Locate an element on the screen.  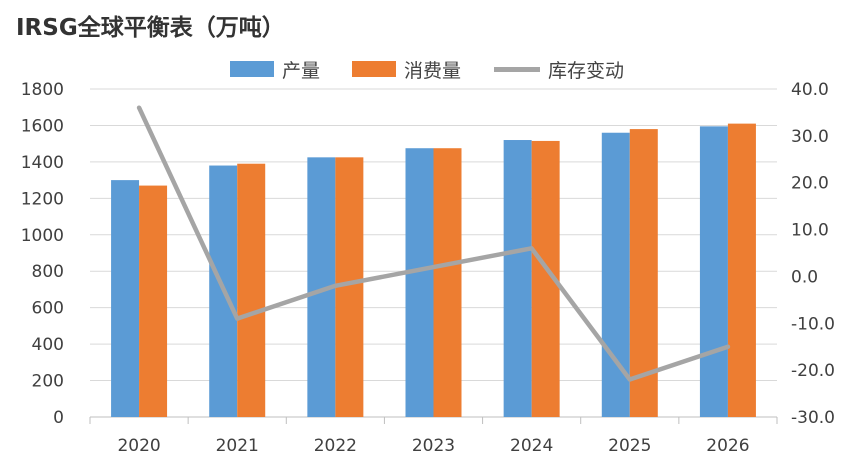
chart-legend: 产量 消费量 库存变动 is located at coordinates (431, 69).